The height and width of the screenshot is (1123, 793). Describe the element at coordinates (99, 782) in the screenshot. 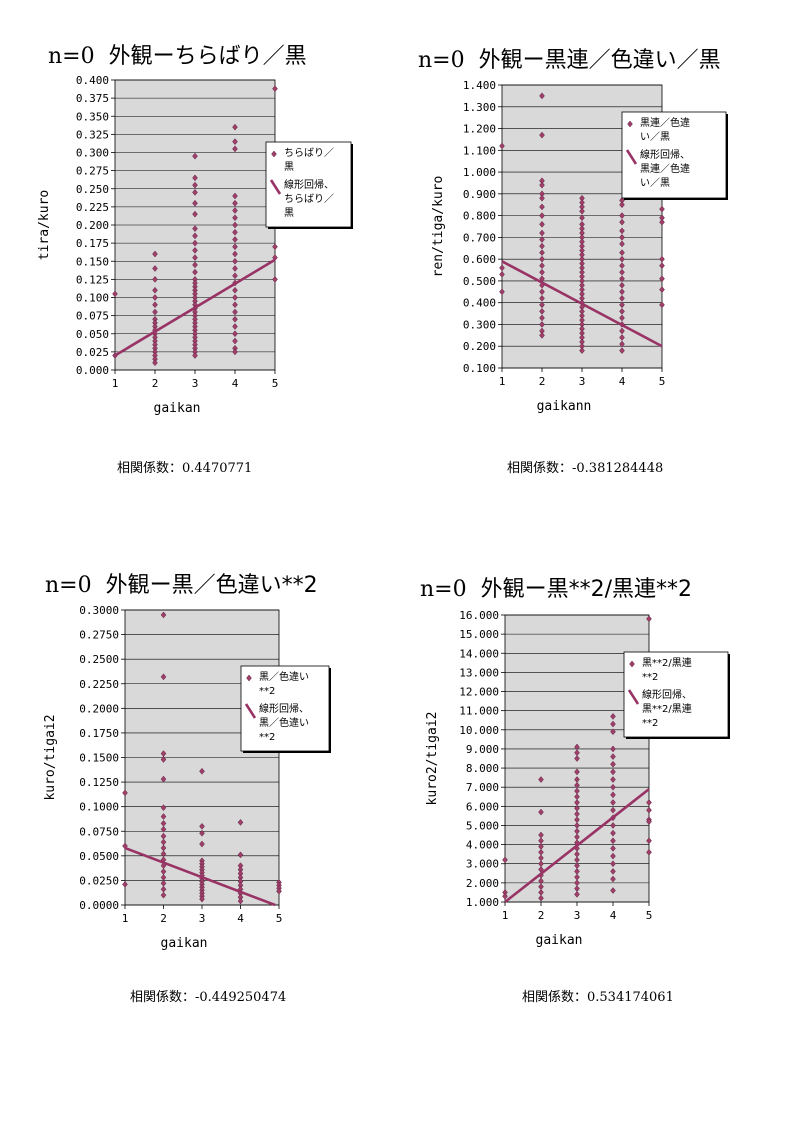

I see `y-tick-label: 0.1250` at that location.